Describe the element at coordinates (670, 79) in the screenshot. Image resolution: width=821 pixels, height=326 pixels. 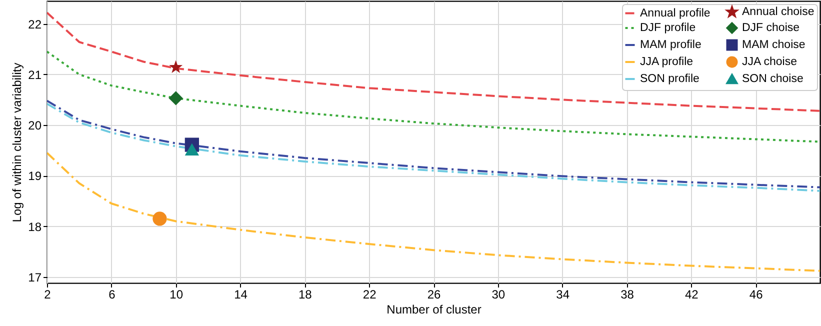
I see `legend-label: SON profile` at that location.